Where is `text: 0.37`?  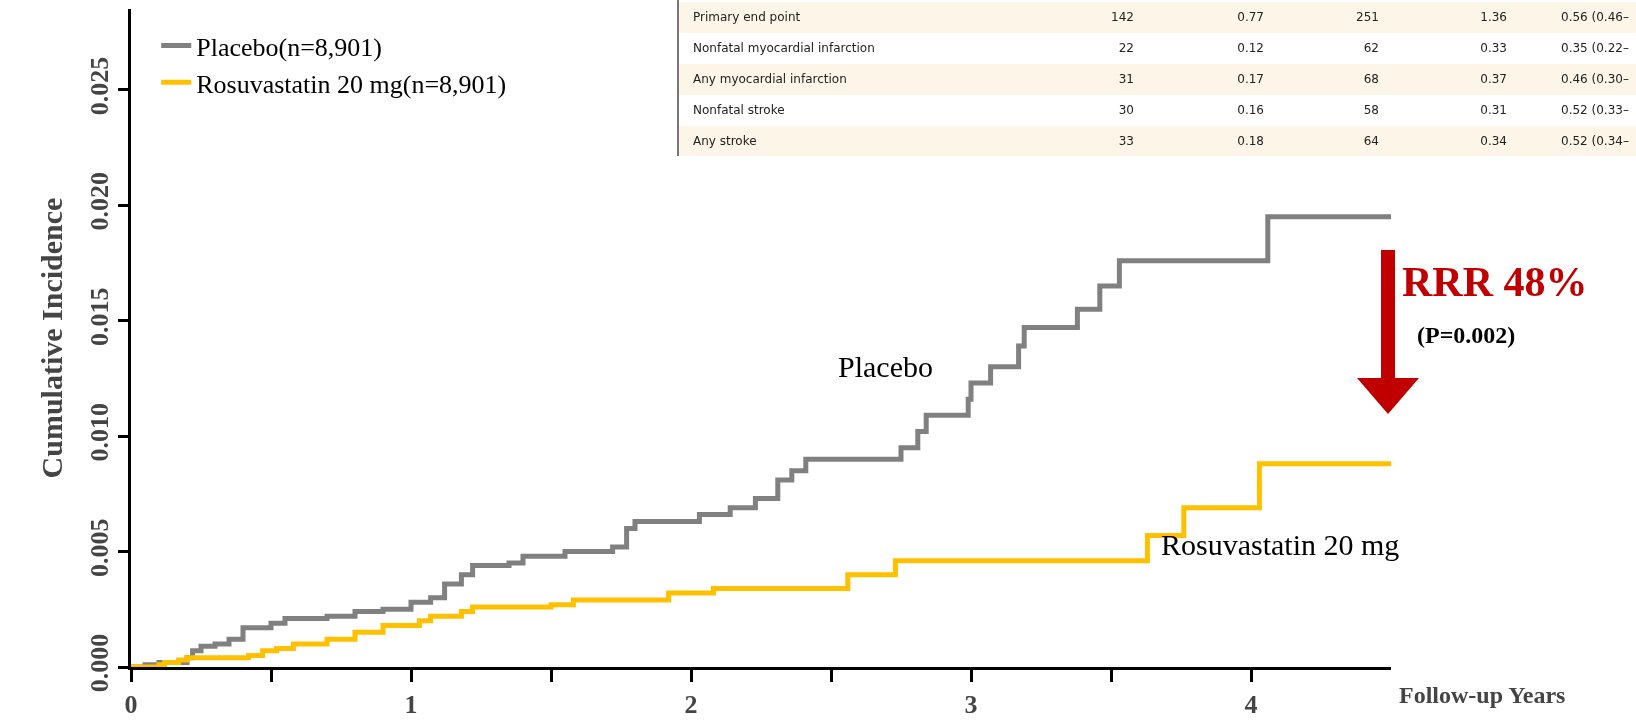 text: 0.37 is located at coordinates (1493, 79).